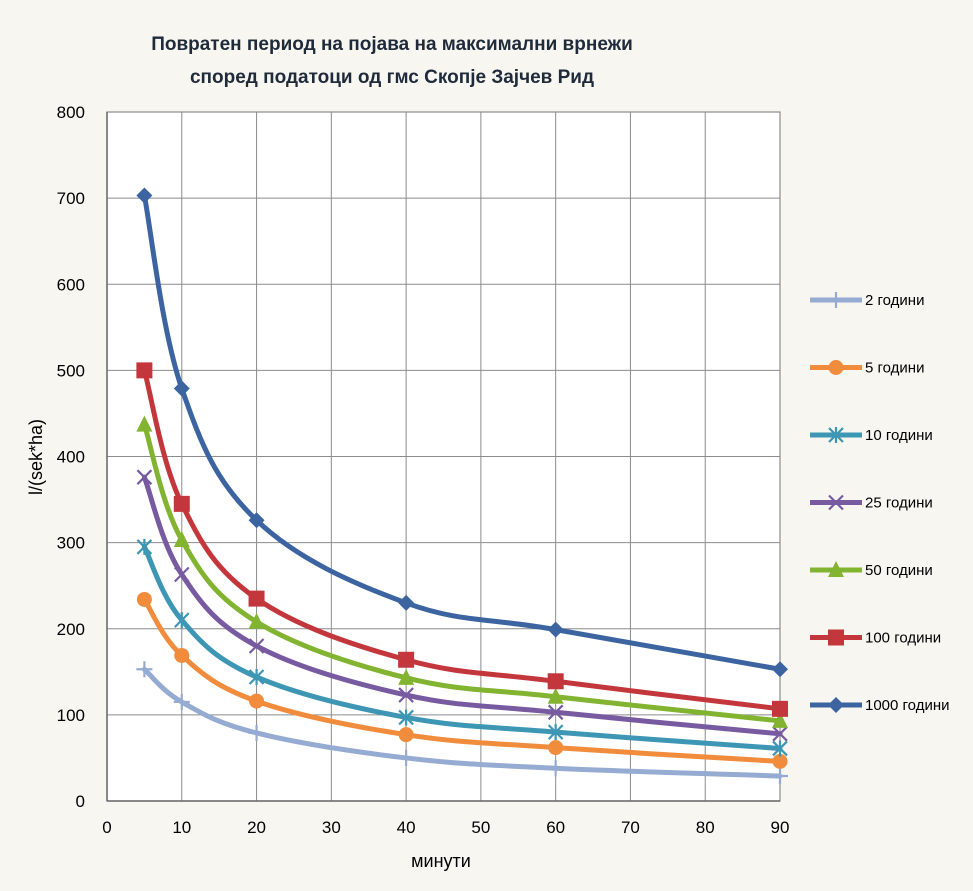  What do you see at coordinates (80, 801) in the screenshot?
I see `y-tick-label: 0` at bounding box center [80, 801].